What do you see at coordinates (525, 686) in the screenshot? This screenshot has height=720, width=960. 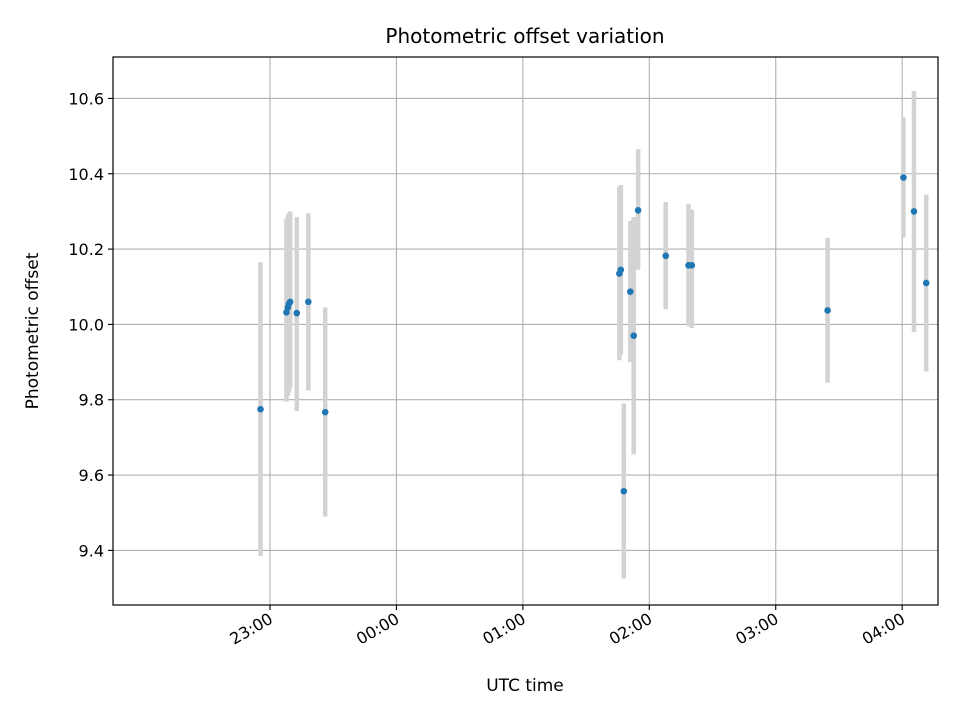 I see `x-axis-label: UTC time` at bounding box center [525, 686].